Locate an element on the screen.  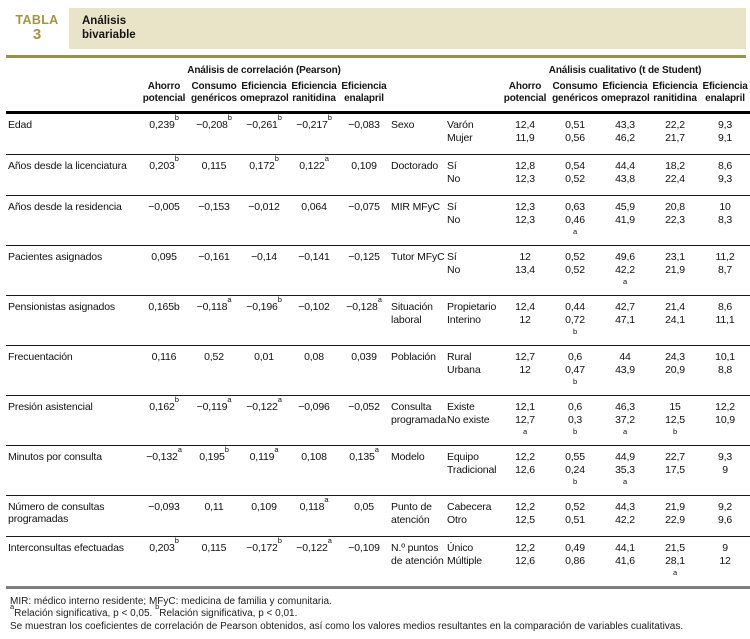
value-line: 0,47 is located at coordinates (575, 369).